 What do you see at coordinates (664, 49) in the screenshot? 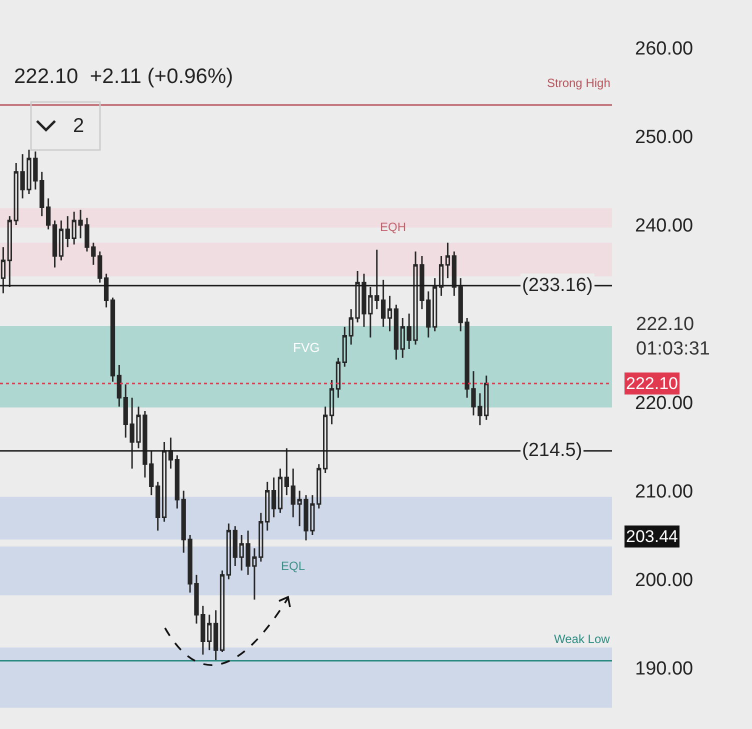
I see `y-tick-label: 260.00` at bounding box center [664, 49].